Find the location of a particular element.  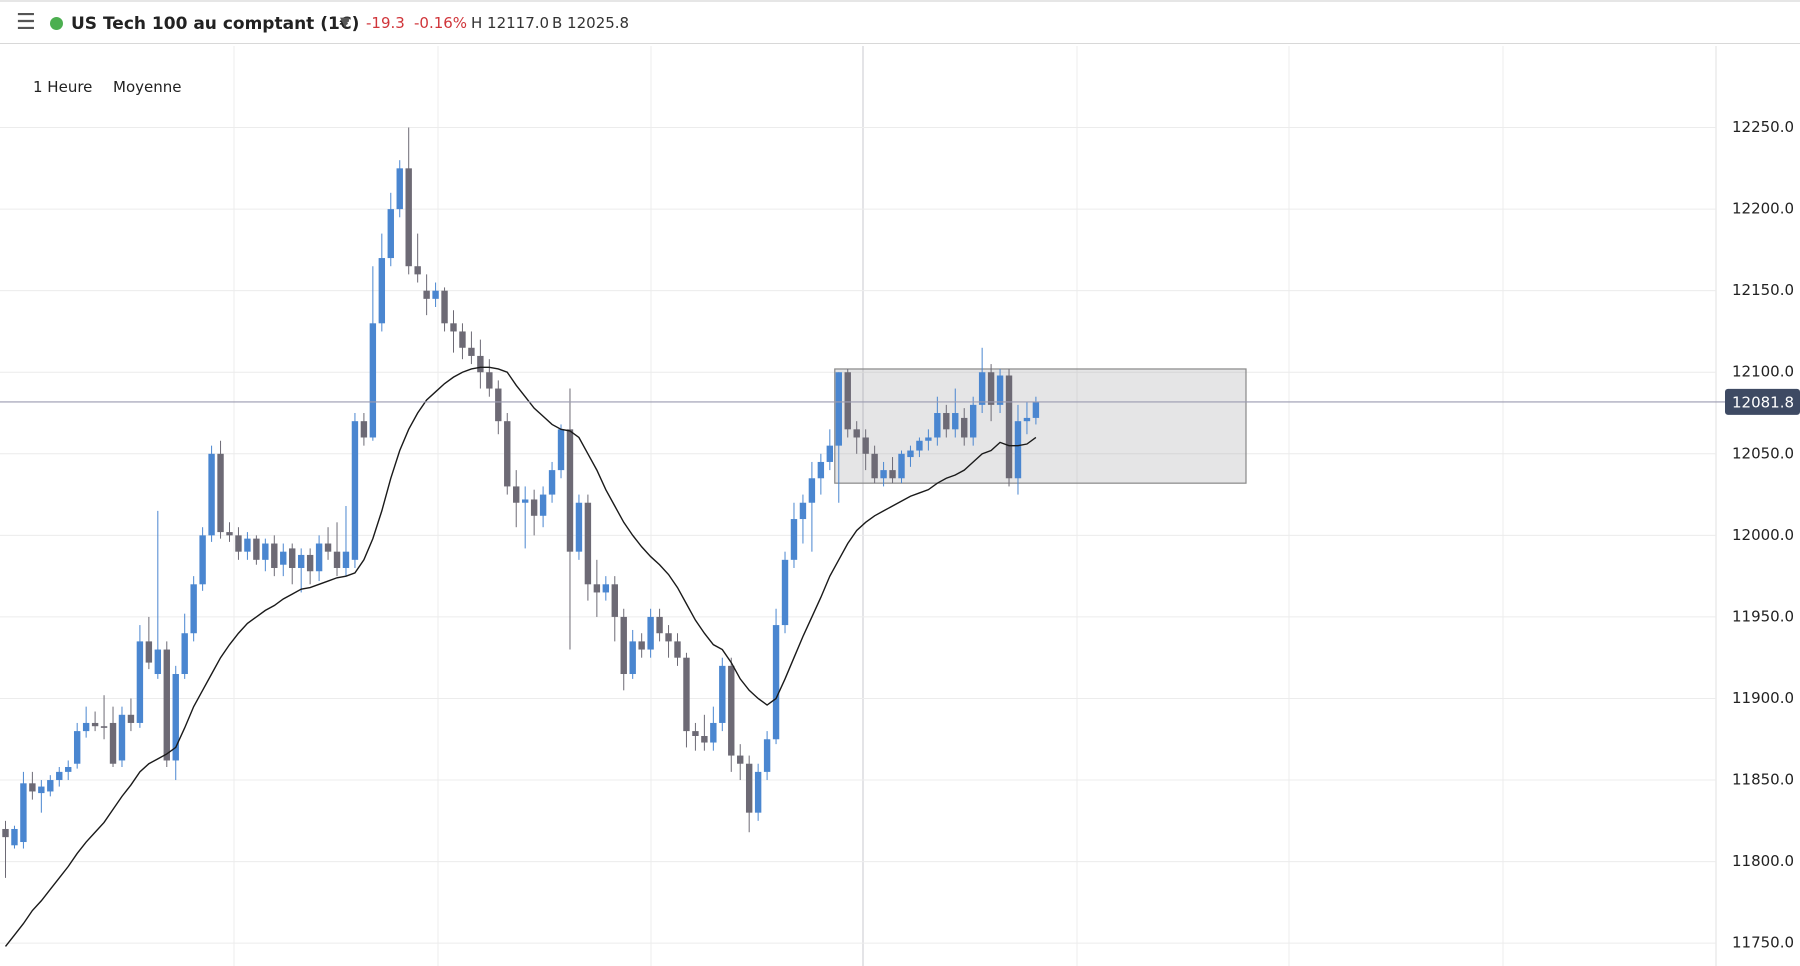

change: -19.3 is located at coordinates (385, 23).